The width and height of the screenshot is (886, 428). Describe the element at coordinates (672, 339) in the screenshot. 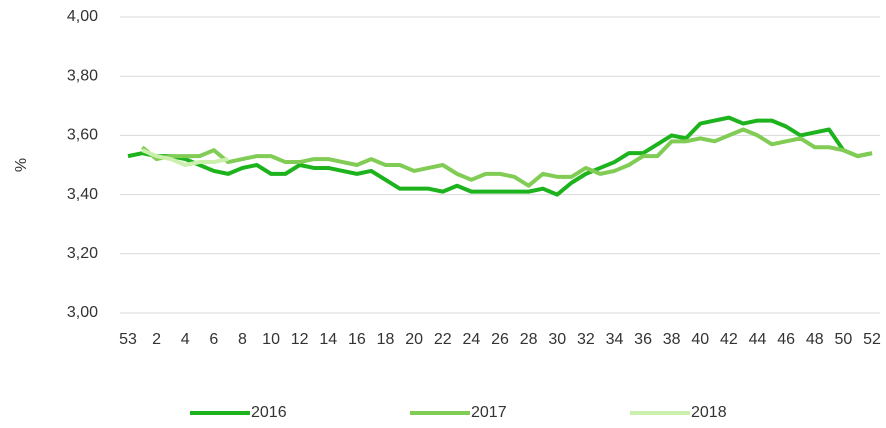

I see `x-tick-label: 38` at that location.